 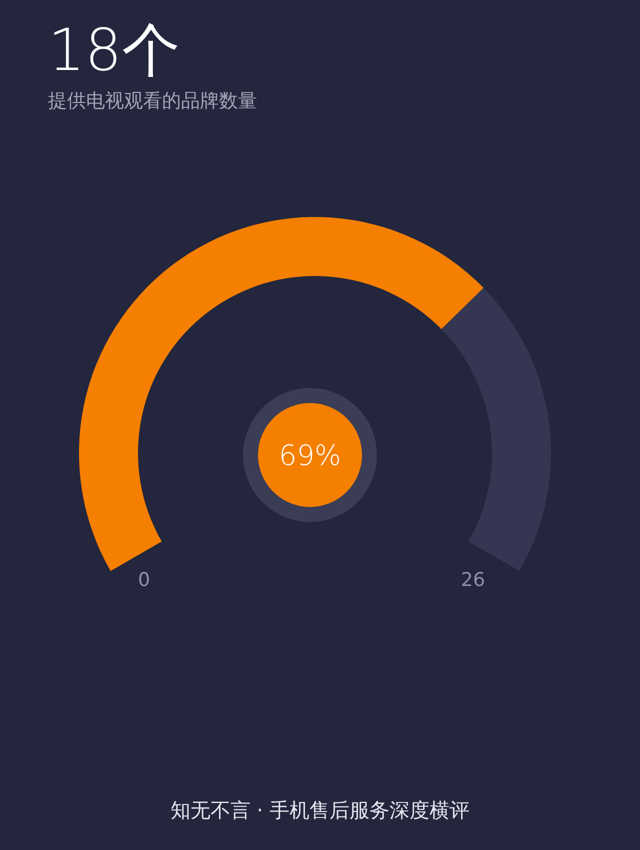 I want to click on text: 知无不言 · 手机售后服务深度横评, so click(x=320, y=810).